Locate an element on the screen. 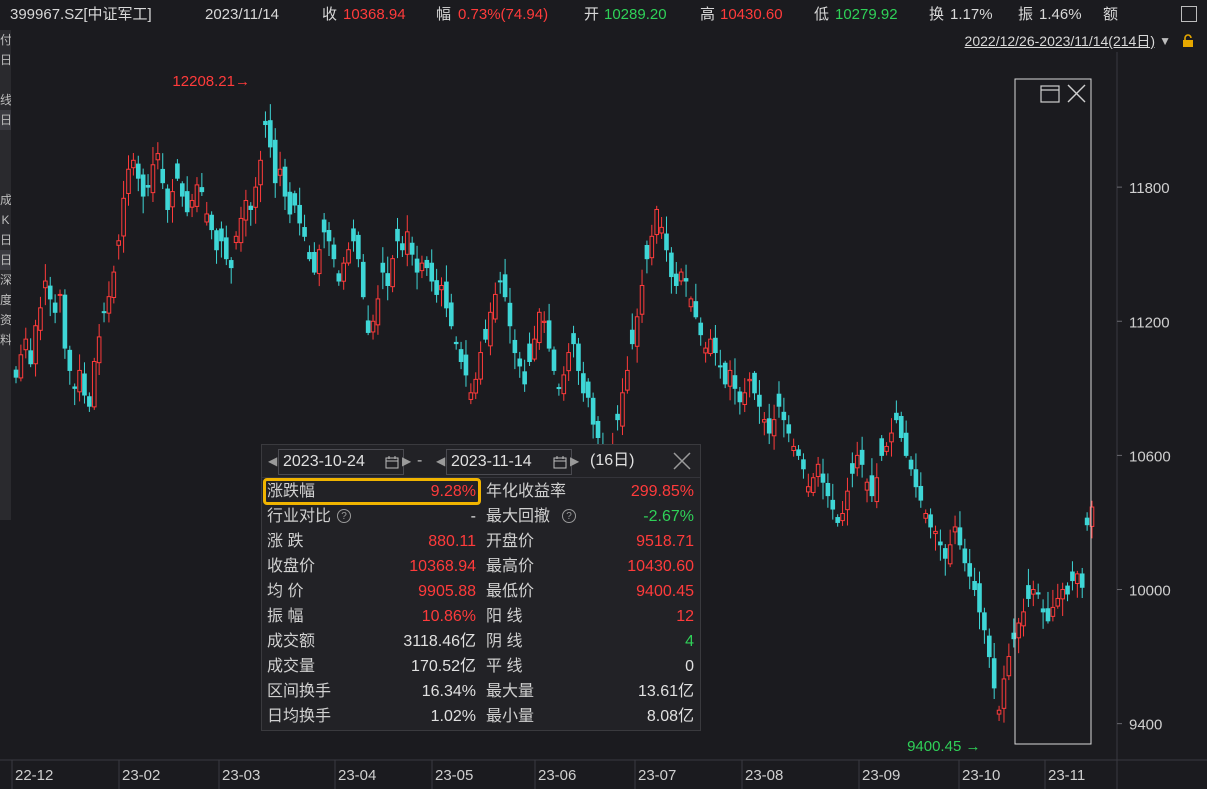  stat-value: 4 is located at coordinates (689, 641).